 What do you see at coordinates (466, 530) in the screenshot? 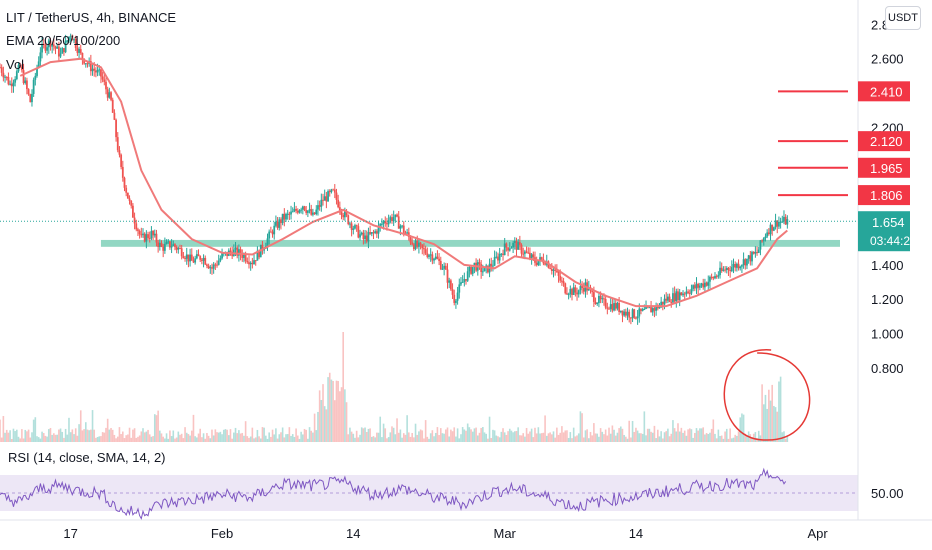
I see `time-axis: 17 Feb 14 Mar 14 Apr` at bounding box center [466, 530].